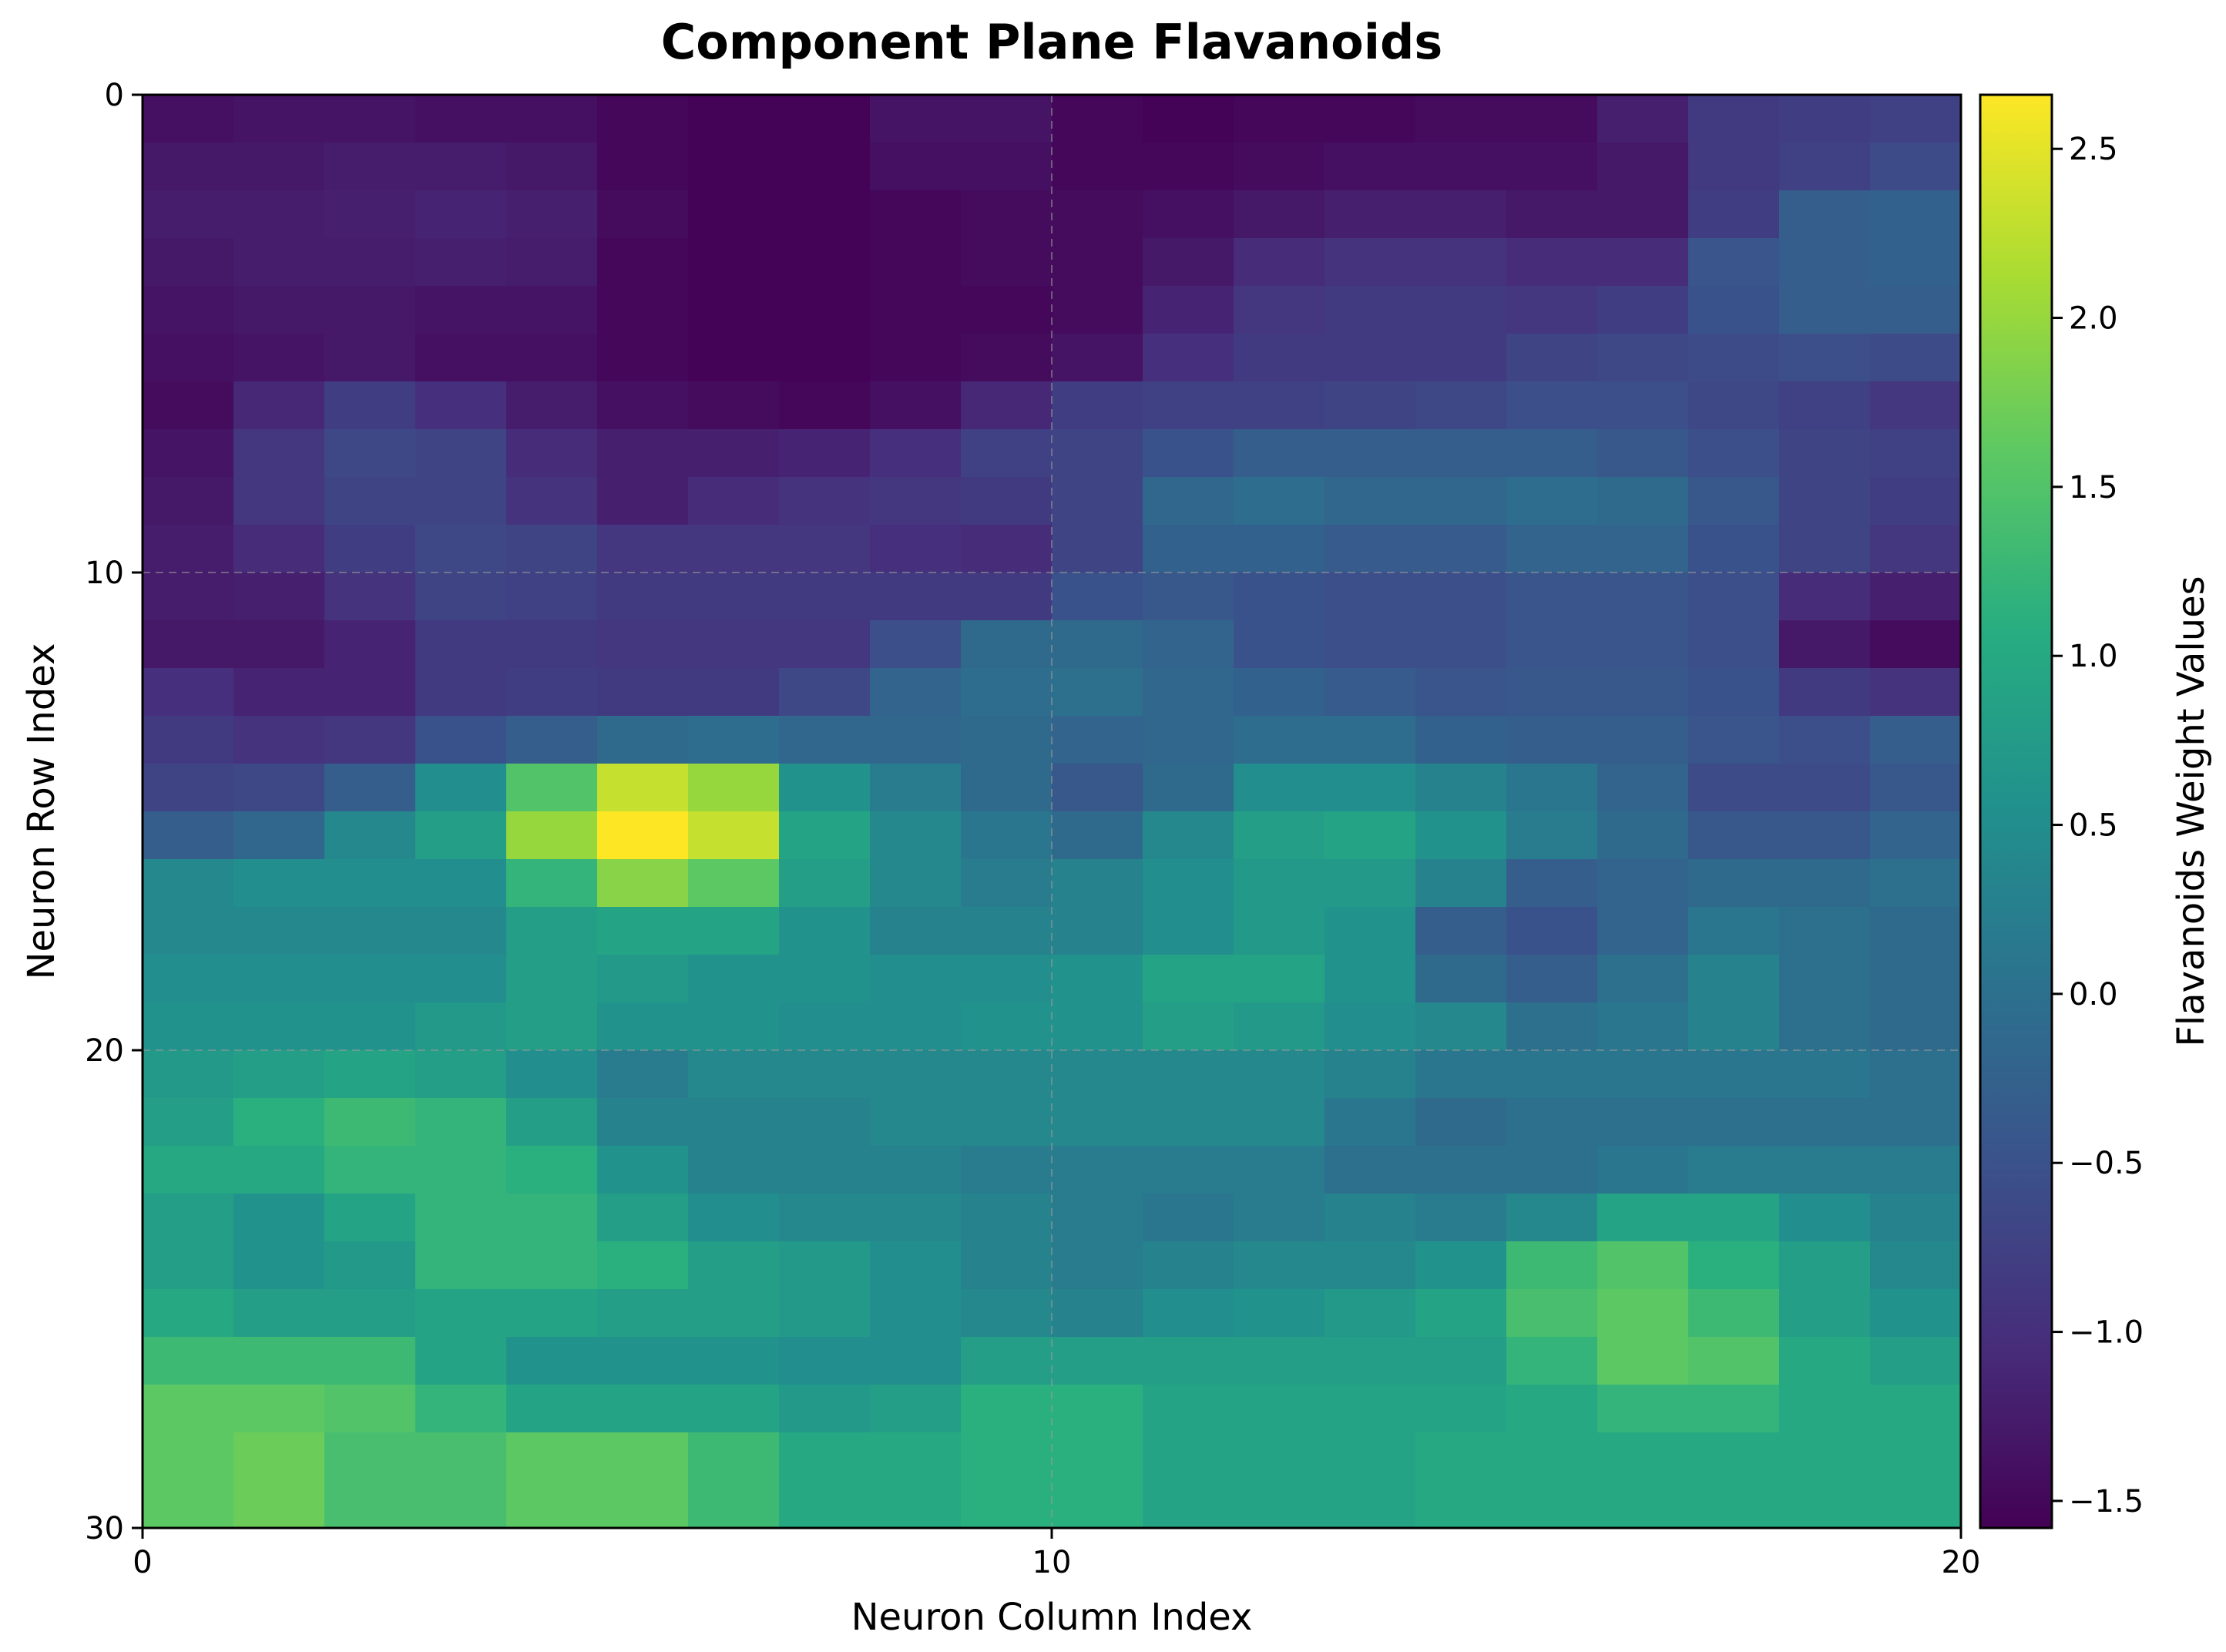 The image size is (2226, 1652). Describe the element at coordinates (2106, 1501) in the screenshot. I see `colorbar-tick-label: −1.5` at that location.